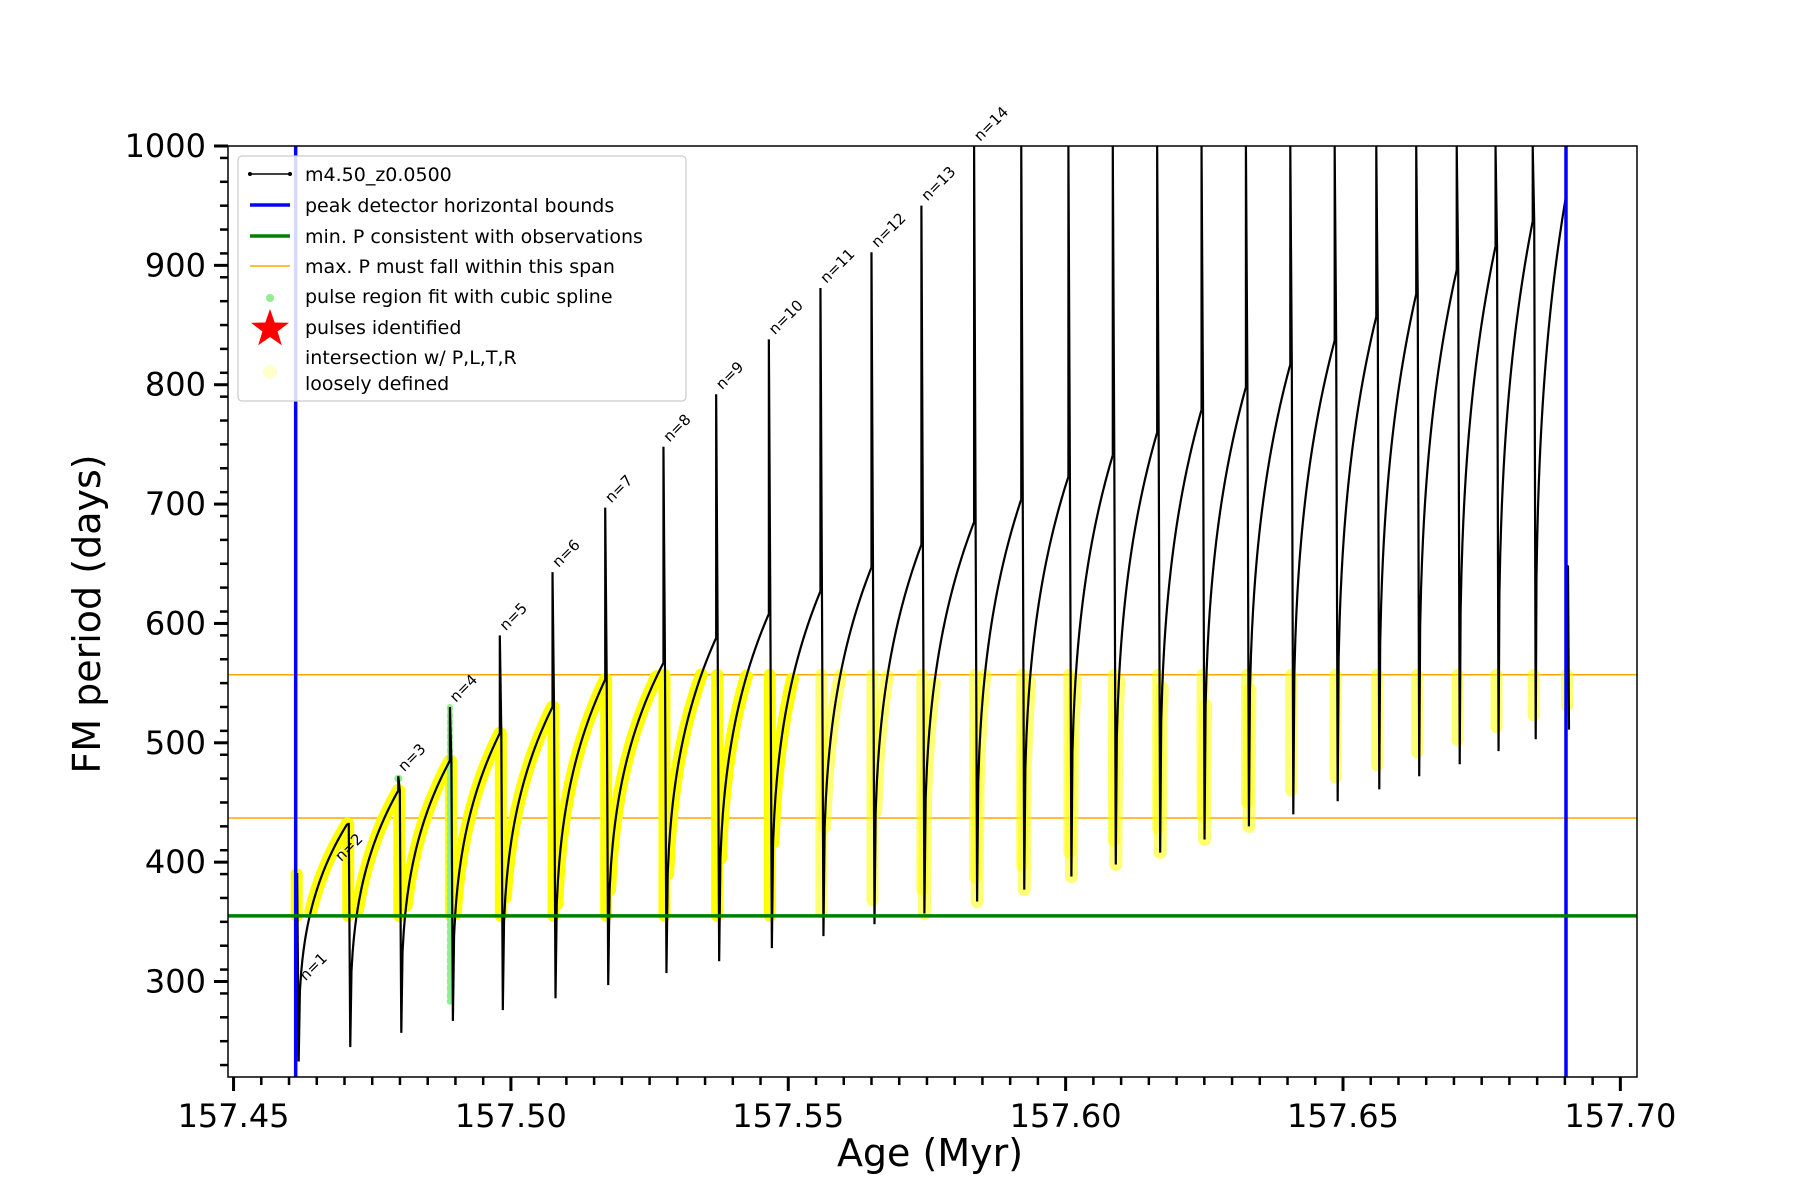 The image size is (1800, 1200). What do you see at coordinates (786, 317) in the screenshot?
I see `pulse-label-10: n=10` at bounding box center [786, 317].